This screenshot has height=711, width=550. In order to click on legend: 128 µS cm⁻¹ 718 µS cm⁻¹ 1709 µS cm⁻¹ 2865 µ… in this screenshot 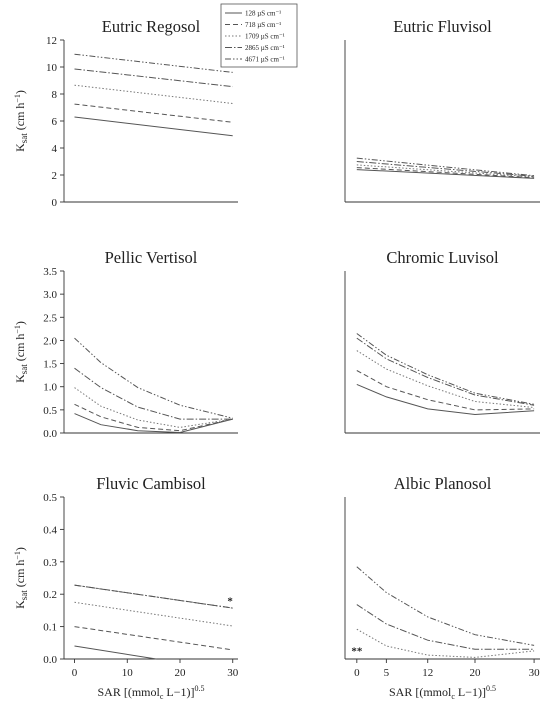, I will do `click(259, 35)`.